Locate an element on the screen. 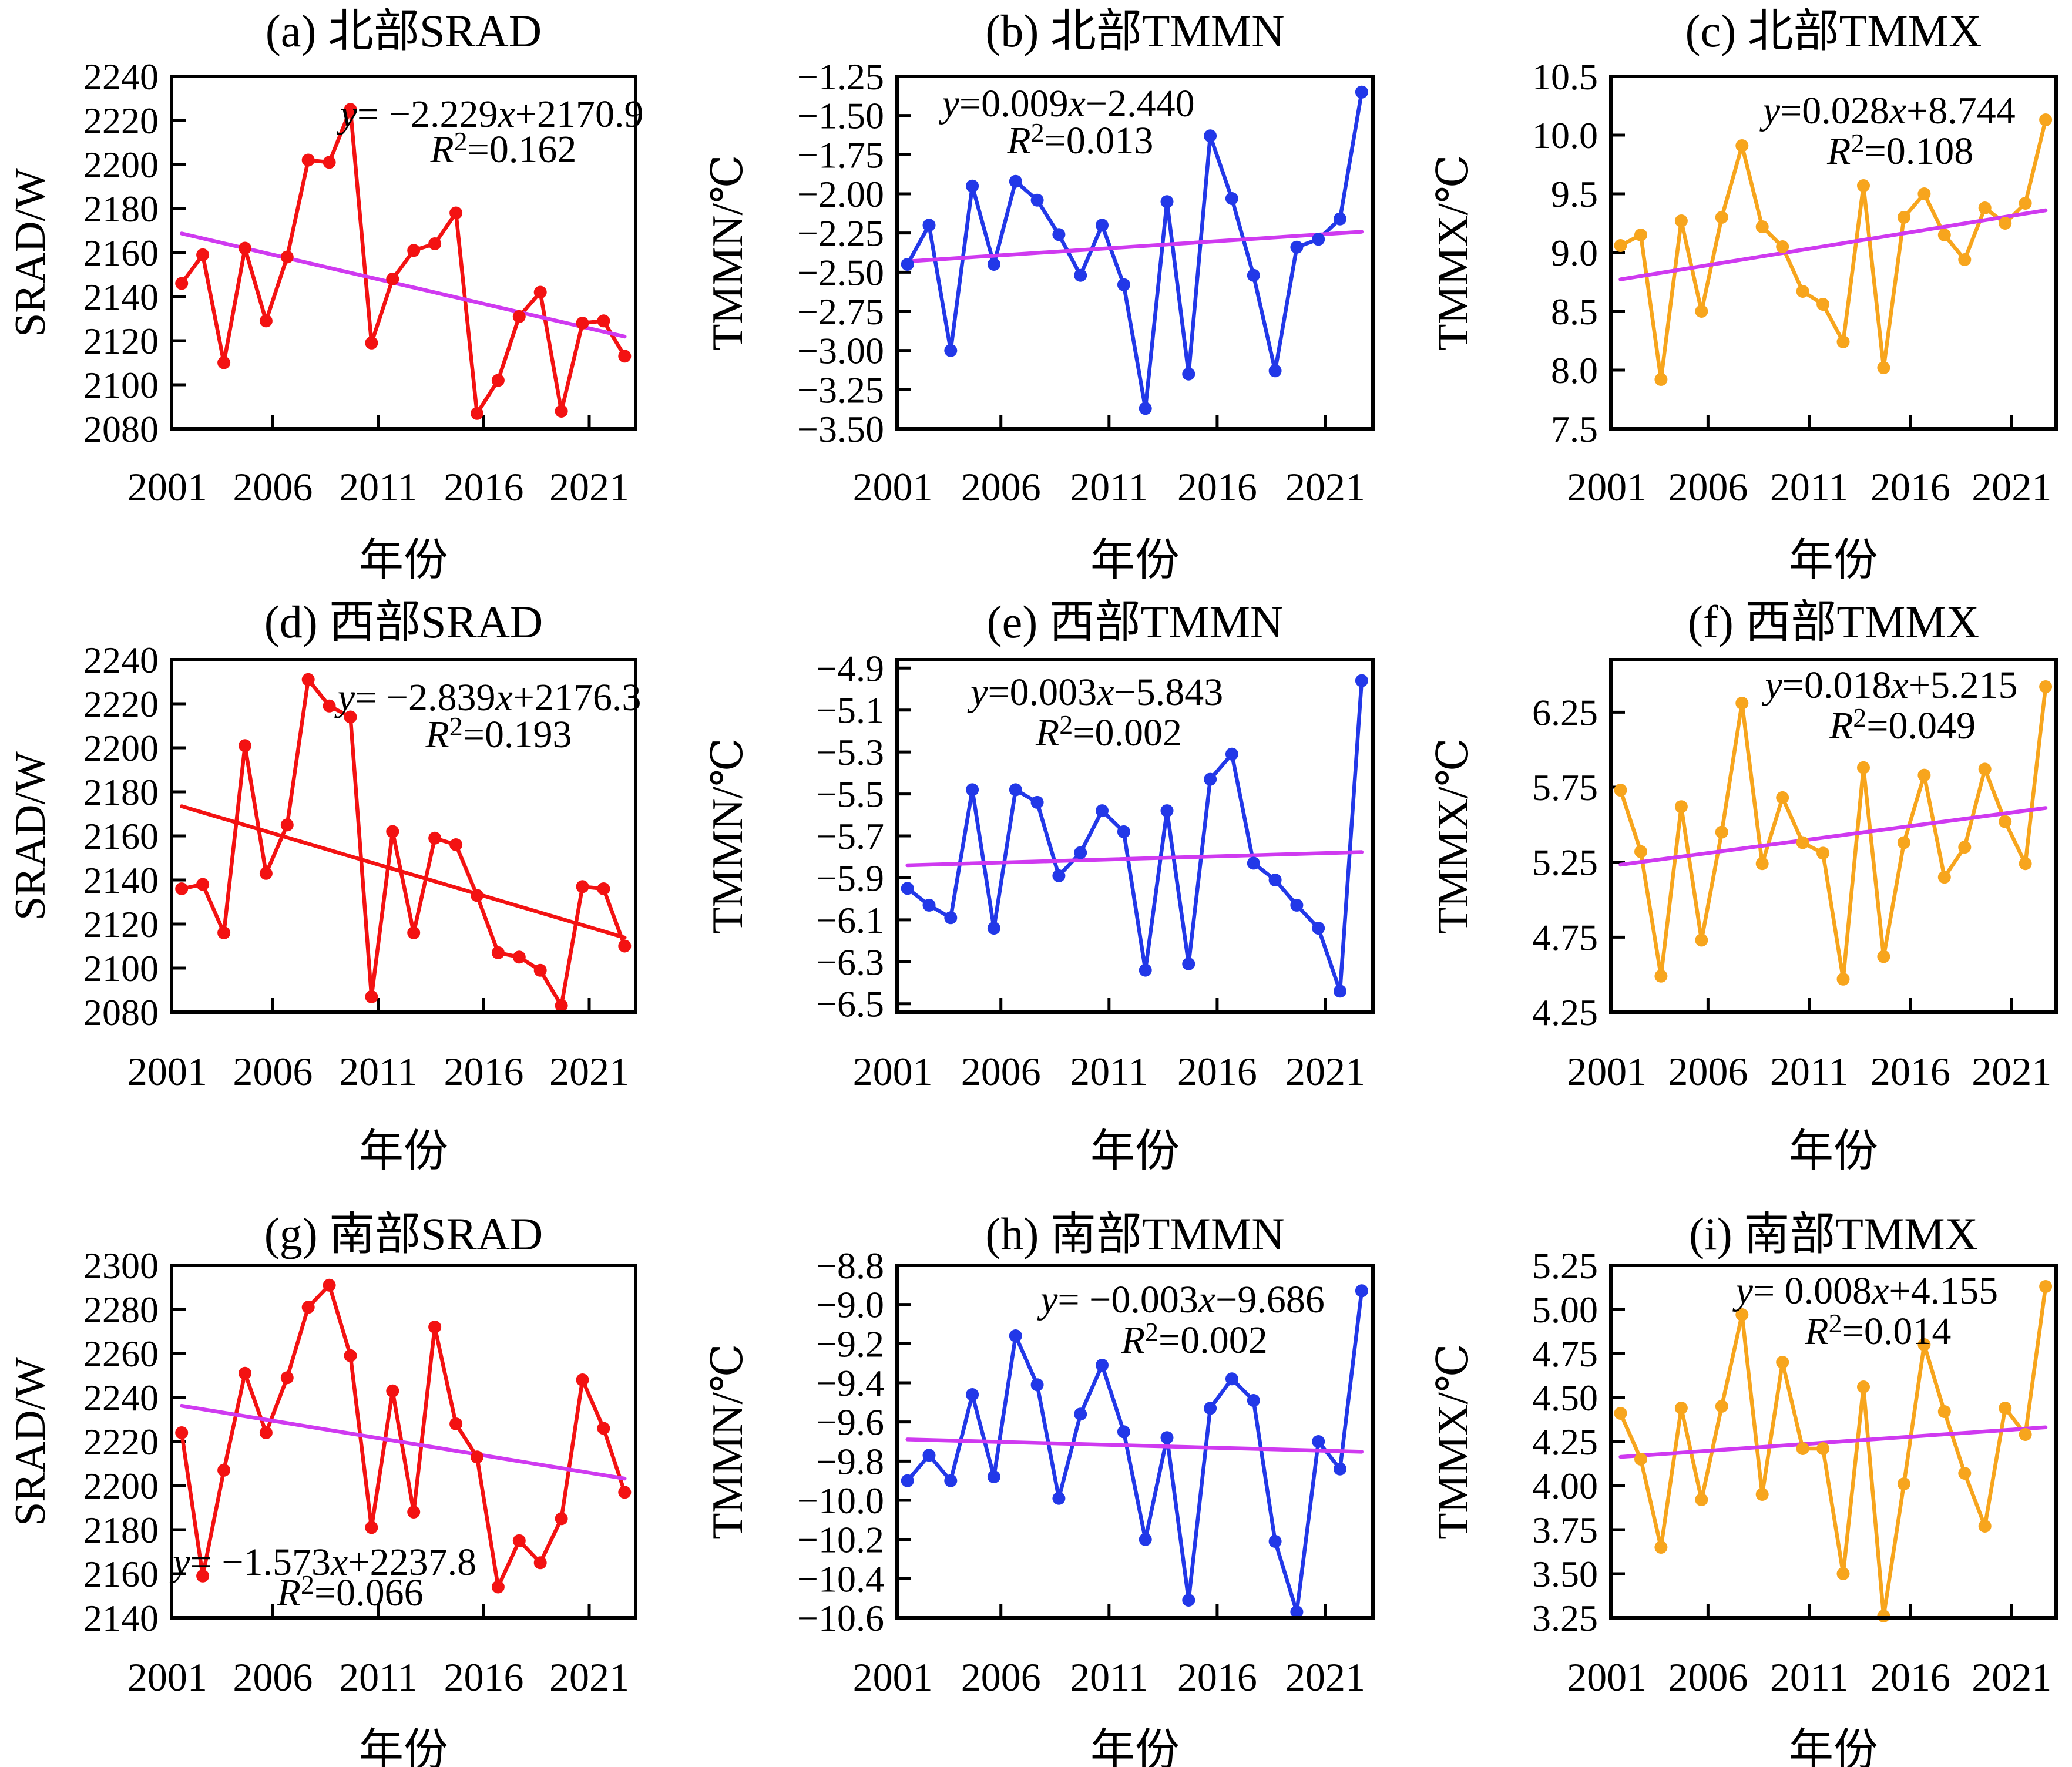  y-tick-label: −1.25 is located at coordinates (841, 77).